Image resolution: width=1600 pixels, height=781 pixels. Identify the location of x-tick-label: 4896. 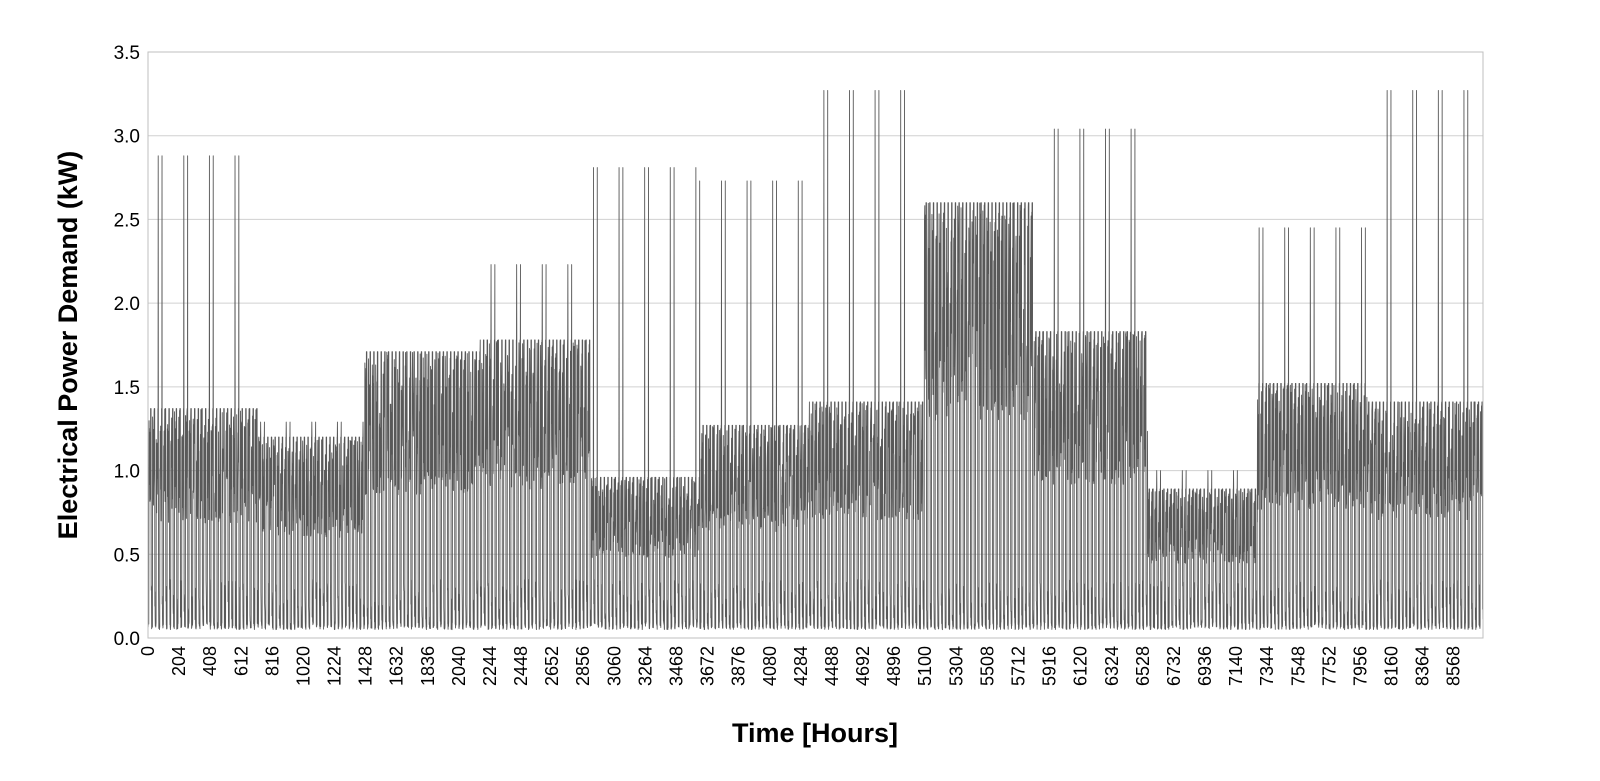
(894, 666).